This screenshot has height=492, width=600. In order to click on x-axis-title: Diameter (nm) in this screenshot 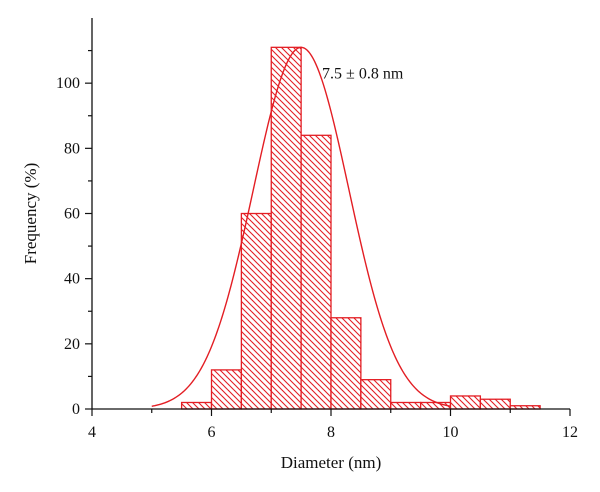, I will do `click(331, 462)`.